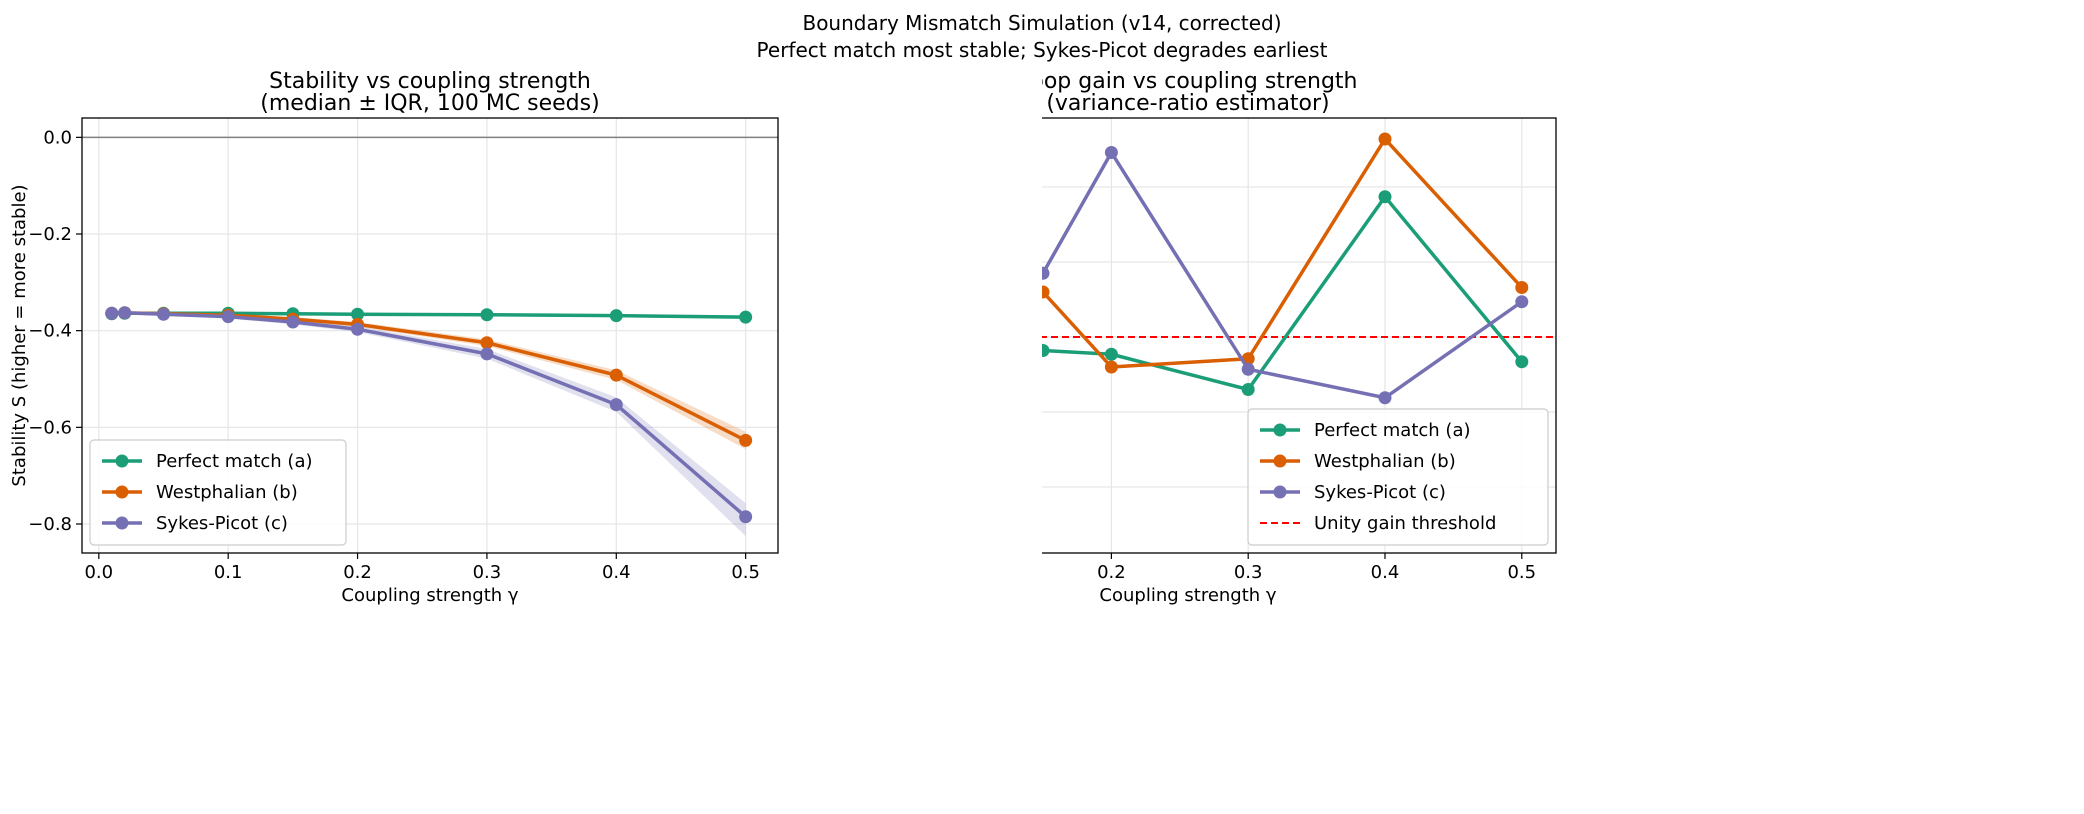 Image resolution: width=2084 pixels, height=814 pixels. I want to click on chart0-xtick-label: 0.0, so click(98, 572).